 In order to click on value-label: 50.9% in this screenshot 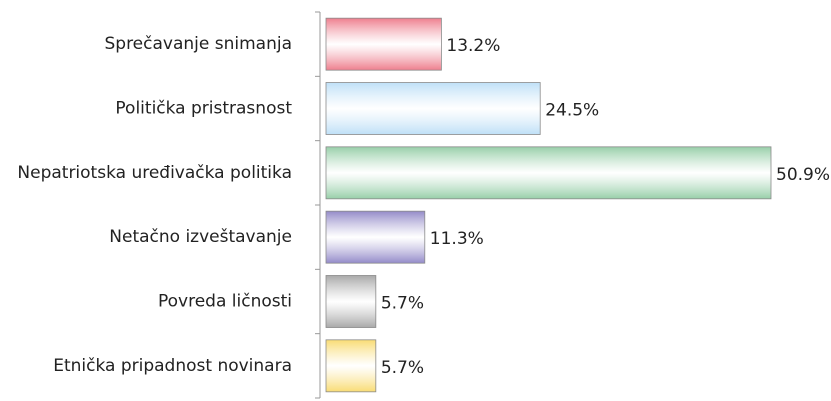, I will do `click(803, 175)`.